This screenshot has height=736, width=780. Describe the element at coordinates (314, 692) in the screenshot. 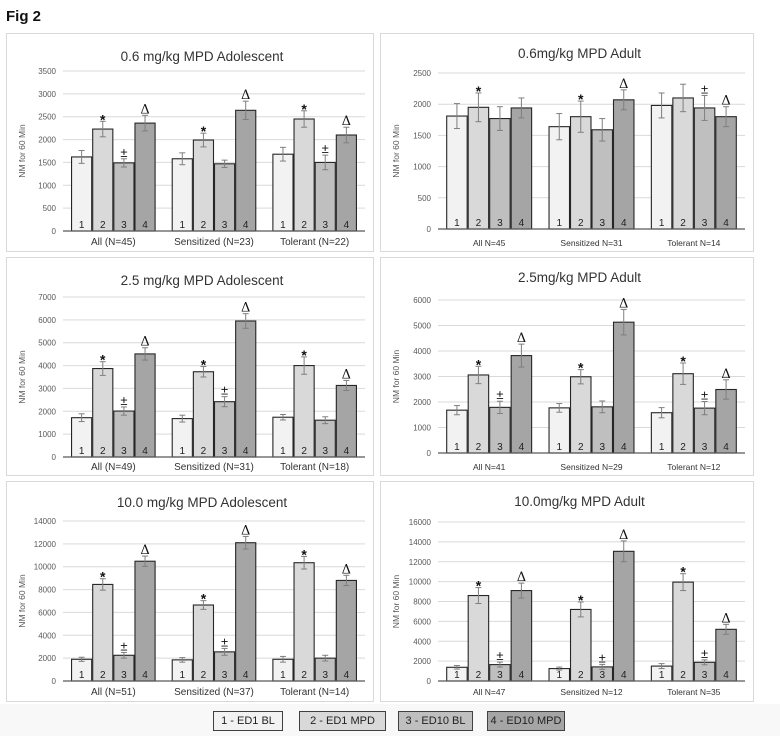

I see `x-category-label: Tolerant (N=14)` at that location.